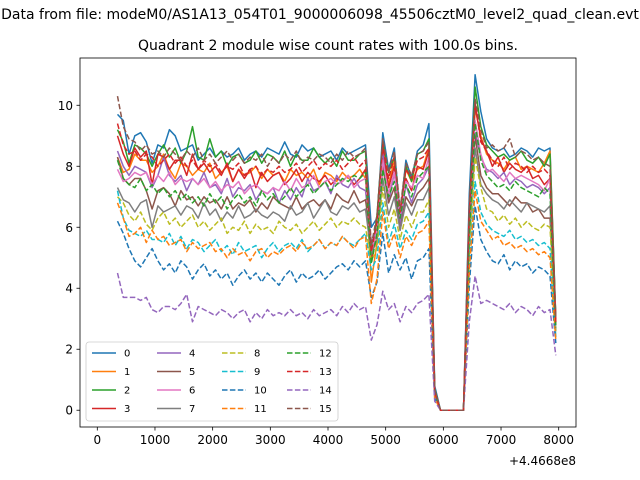  Describe the element at coordinates (69, 350) in the screenshot. I see `y-tick-label: 2` at that location.